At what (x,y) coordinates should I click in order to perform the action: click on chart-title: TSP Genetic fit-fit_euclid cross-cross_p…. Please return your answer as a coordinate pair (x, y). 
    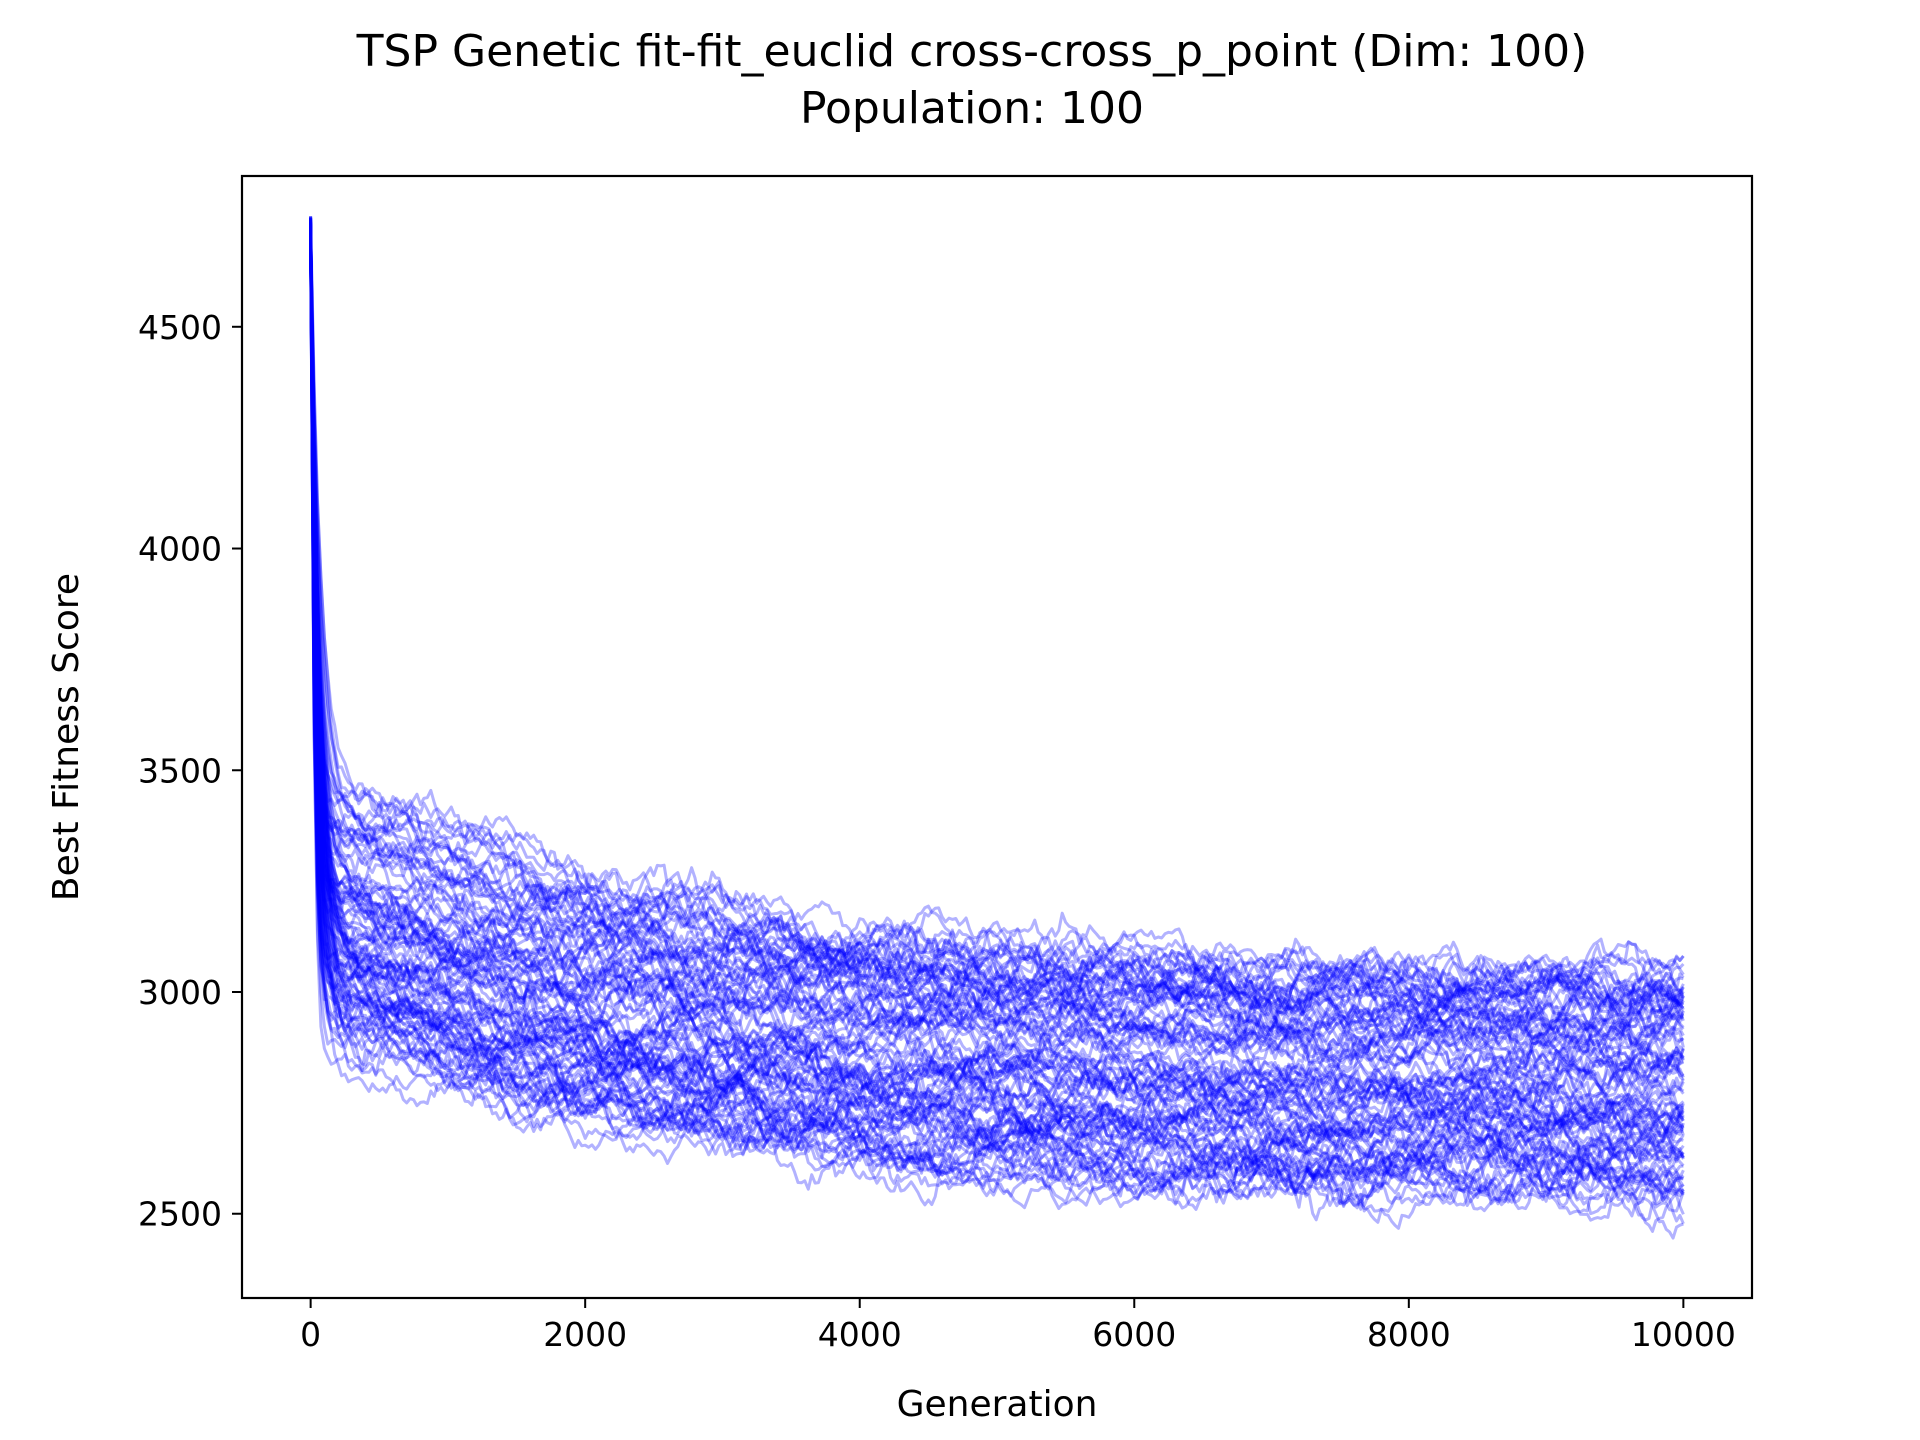
    Looking at the image, I should click on (972, 51).